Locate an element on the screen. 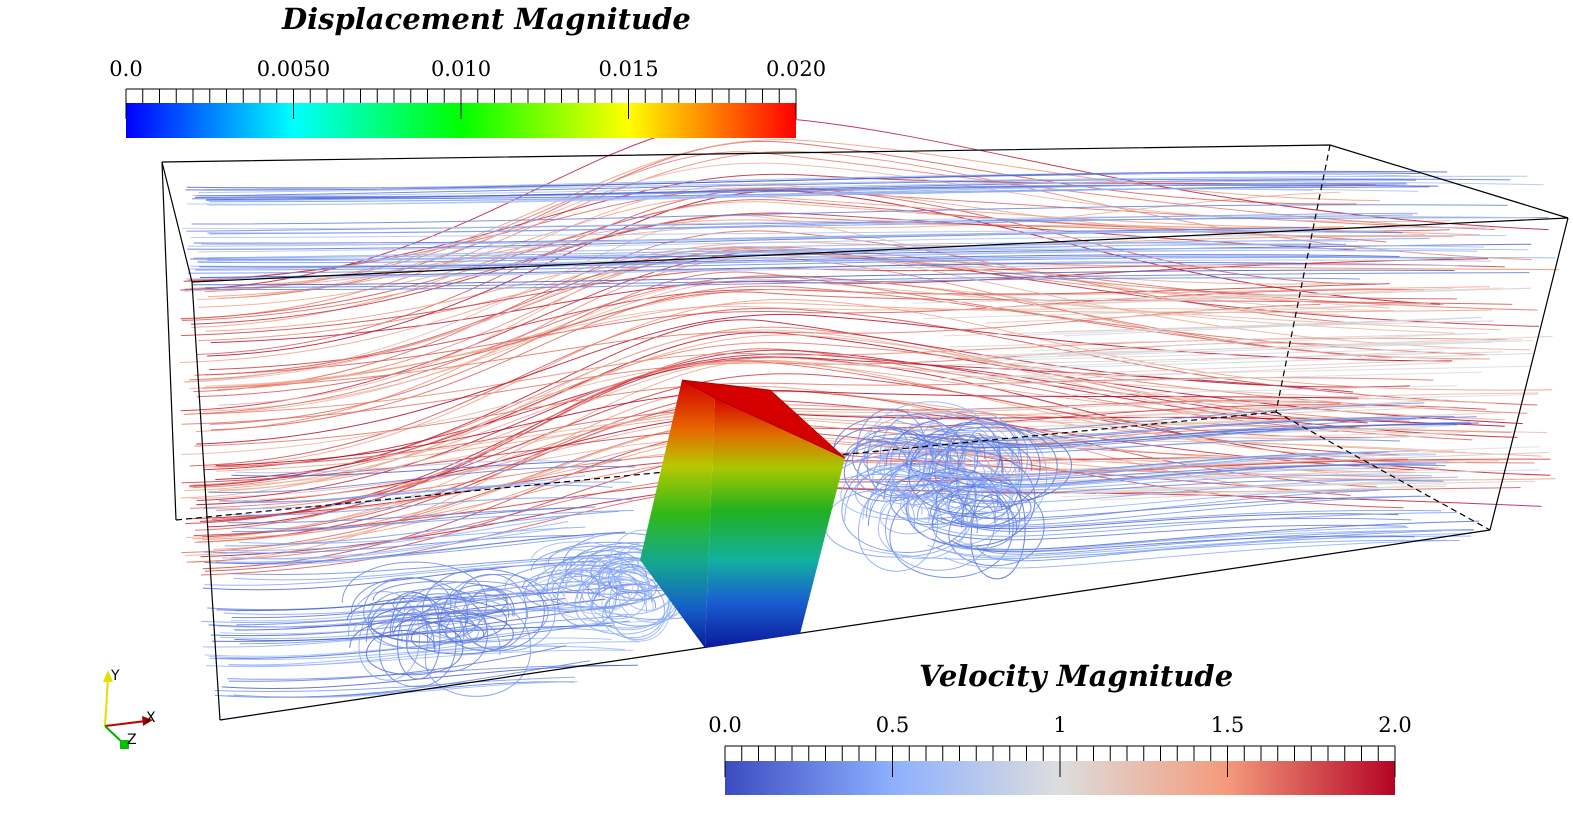 The width and height of the screenshot is (1573, 834). velocity-tick-label: 1 is located at coordinates (1060, 725).